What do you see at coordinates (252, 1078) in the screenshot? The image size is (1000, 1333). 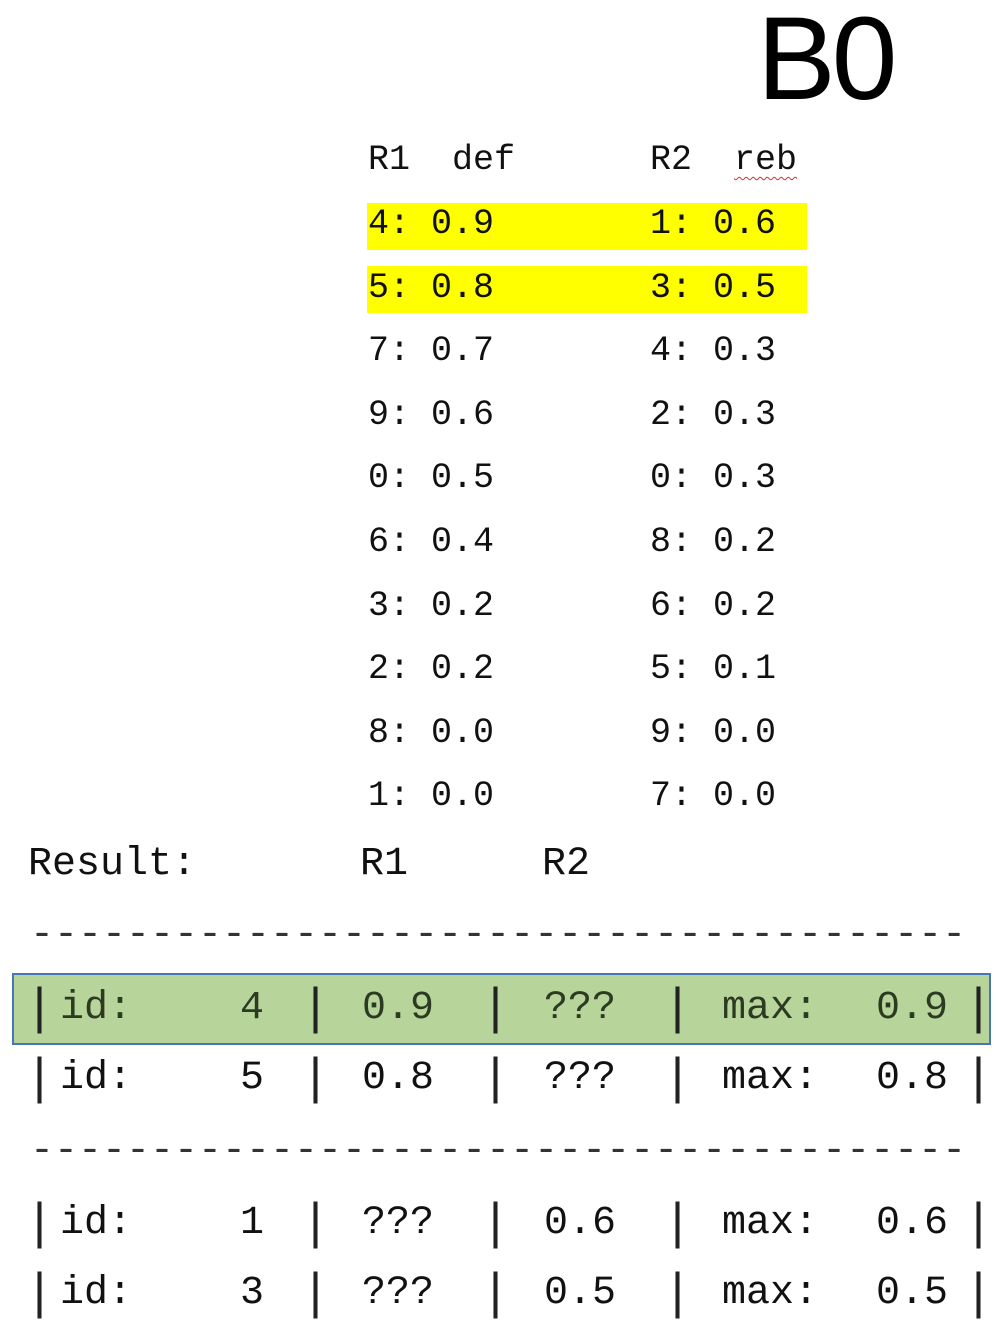 I see `result-id: 5` at bounding box center [252, 1078].